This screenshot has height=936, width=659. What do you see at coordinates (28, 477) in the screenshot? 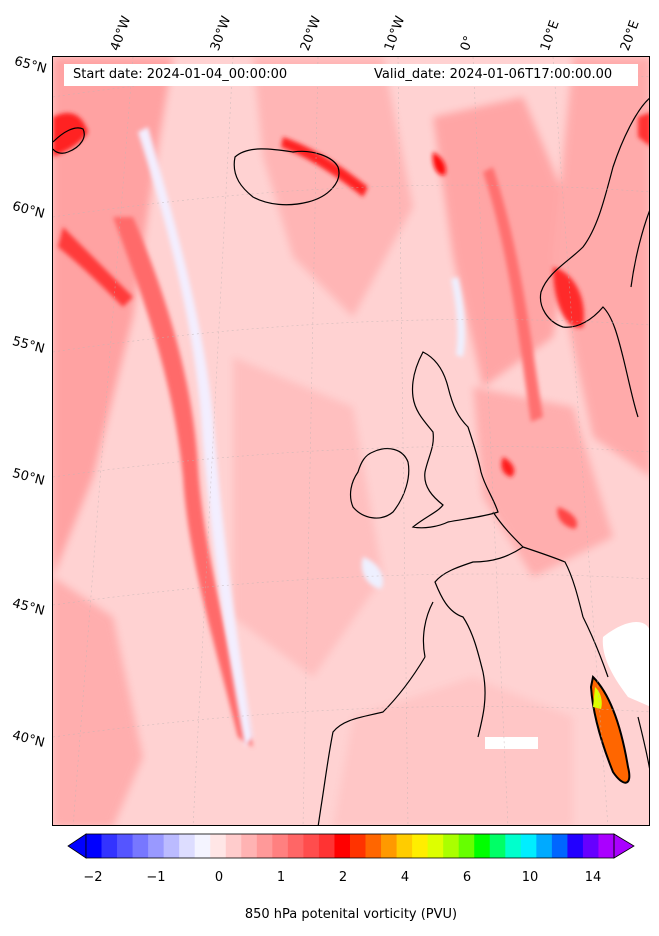
I see `lat-label-50n: 50°N` at bounding box center [28, 477].